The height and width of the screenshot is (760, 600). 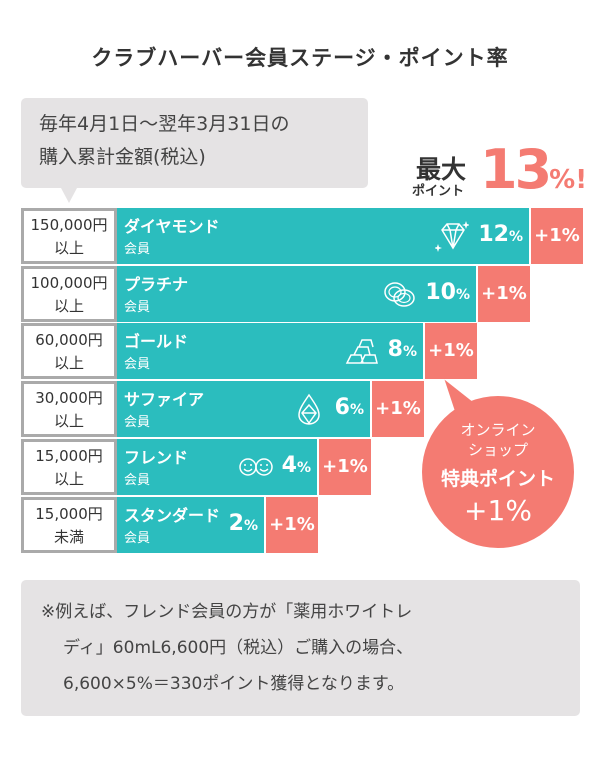 I want to click on smiley-faces-icon, so click(x=256, y=467).